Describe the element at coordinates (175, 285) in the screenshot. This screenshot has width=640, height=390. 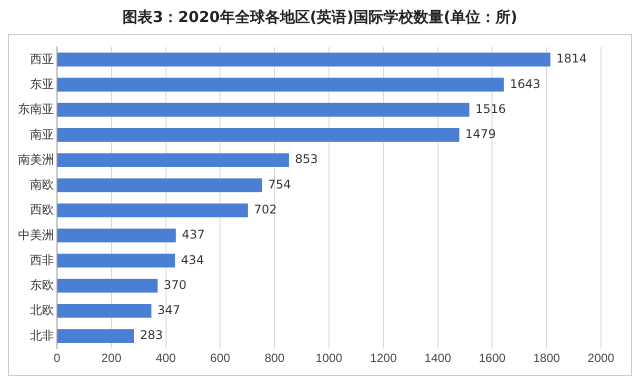
I see `data-label: 370` at that location.